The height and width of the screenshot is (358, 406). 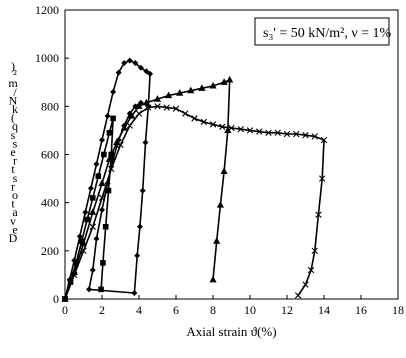 I want to click on x-tick-label: 0, so click(x=65, y=310).